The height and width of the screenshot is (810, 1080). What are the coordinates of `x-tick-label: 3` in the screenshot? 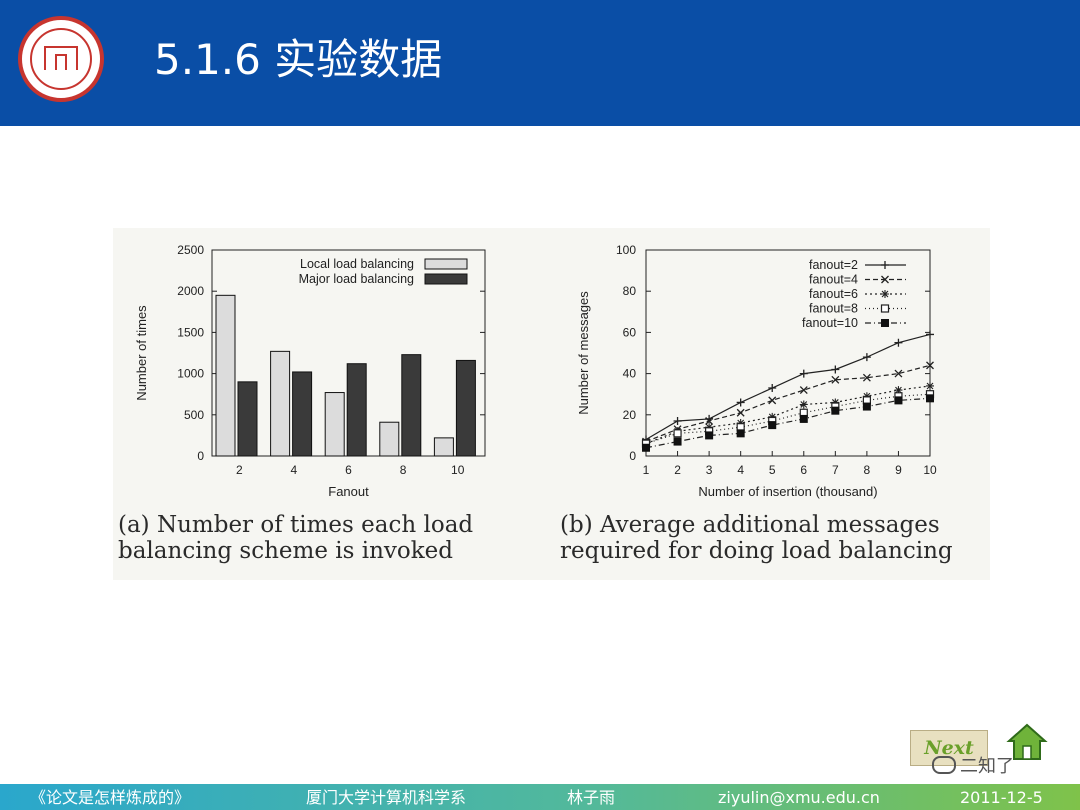 It's located at (709, 470).